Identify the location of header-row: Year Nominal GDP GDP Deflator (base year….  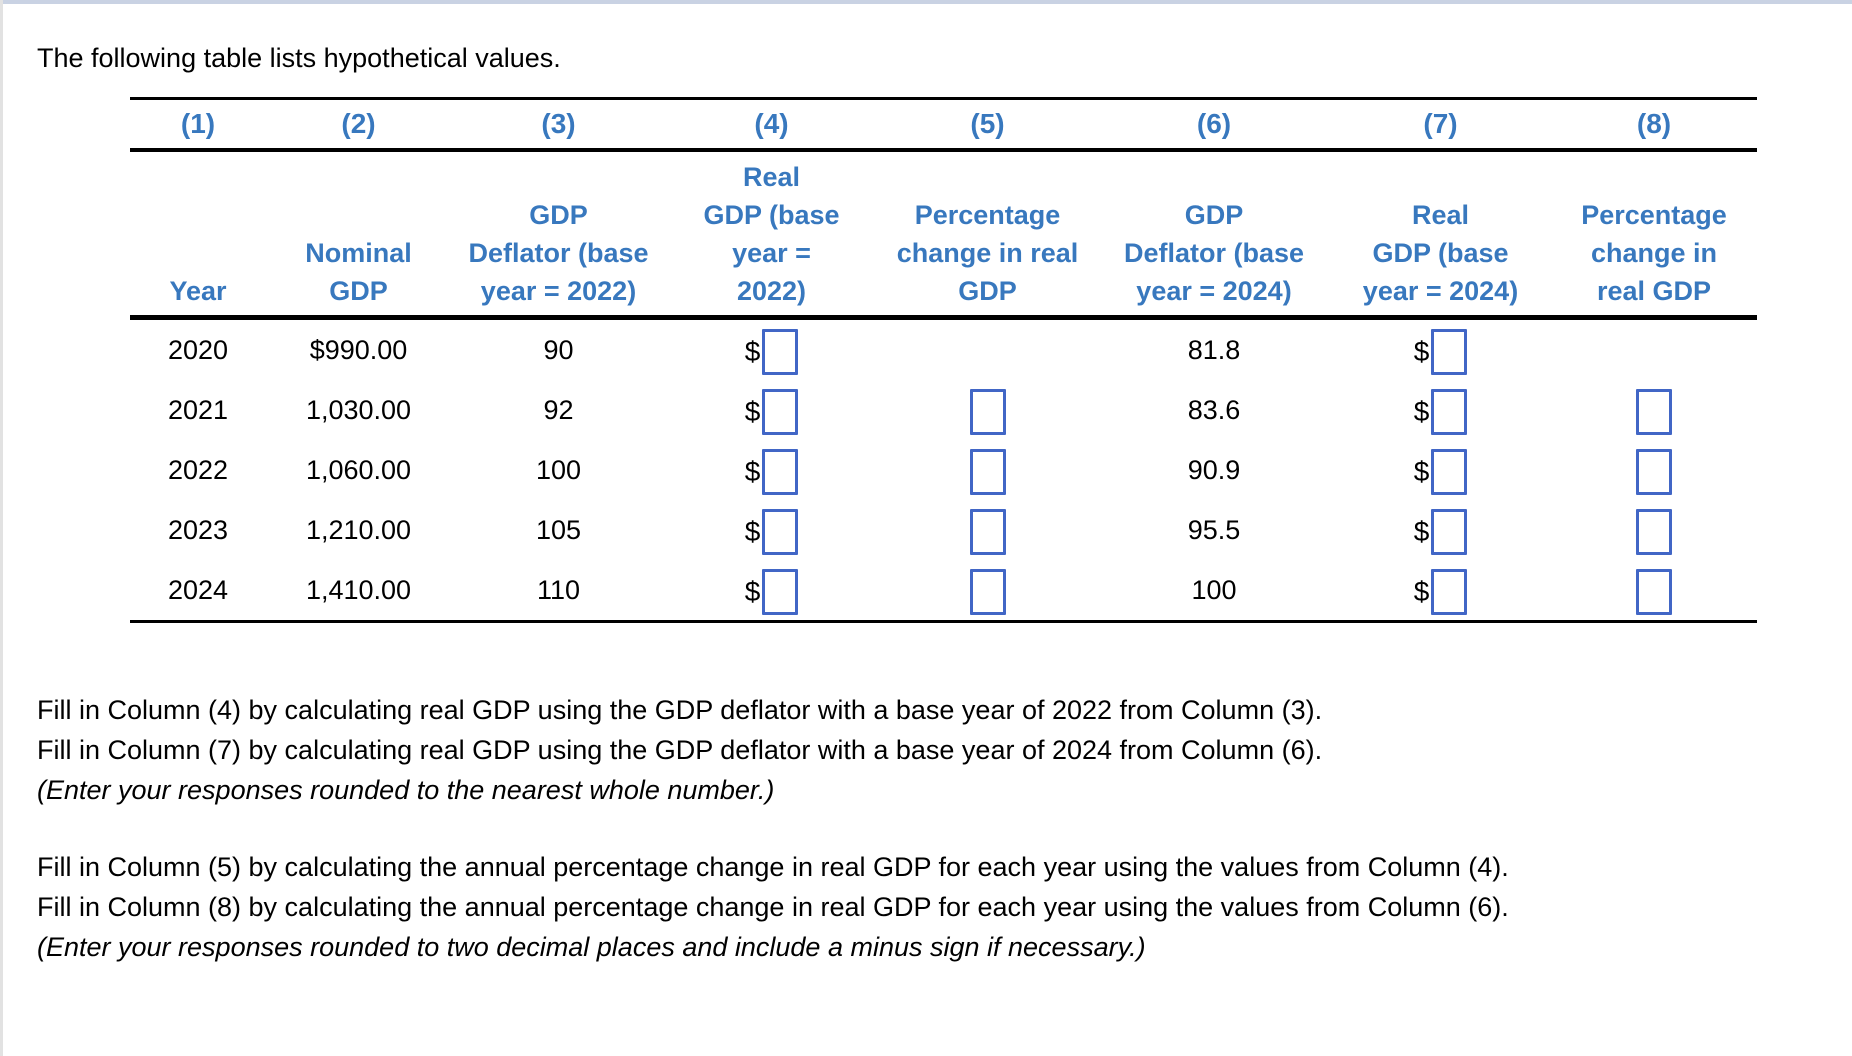
(943, 236).